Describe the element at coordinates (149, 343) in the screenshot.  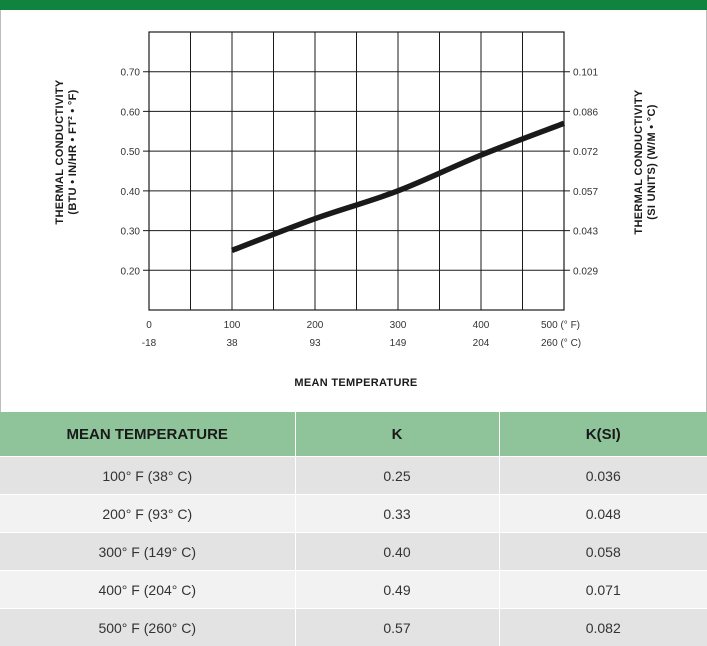
I see `x-tick-celsius: -18` at that location.